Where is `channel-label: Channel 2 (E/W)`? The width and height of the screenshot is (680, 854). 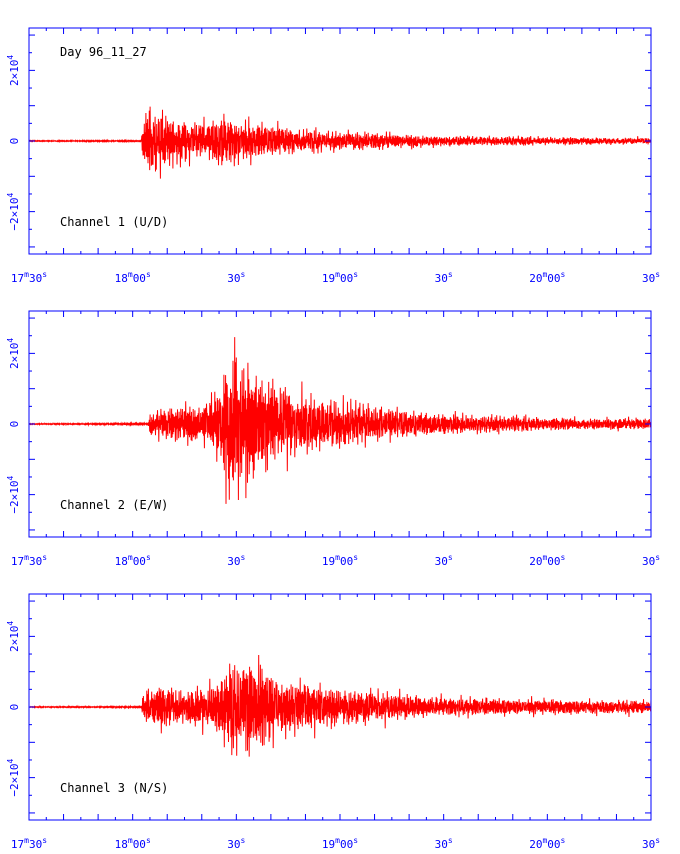 channel-label: Channel 2 (E/W) is located at coordinates (114, 505).